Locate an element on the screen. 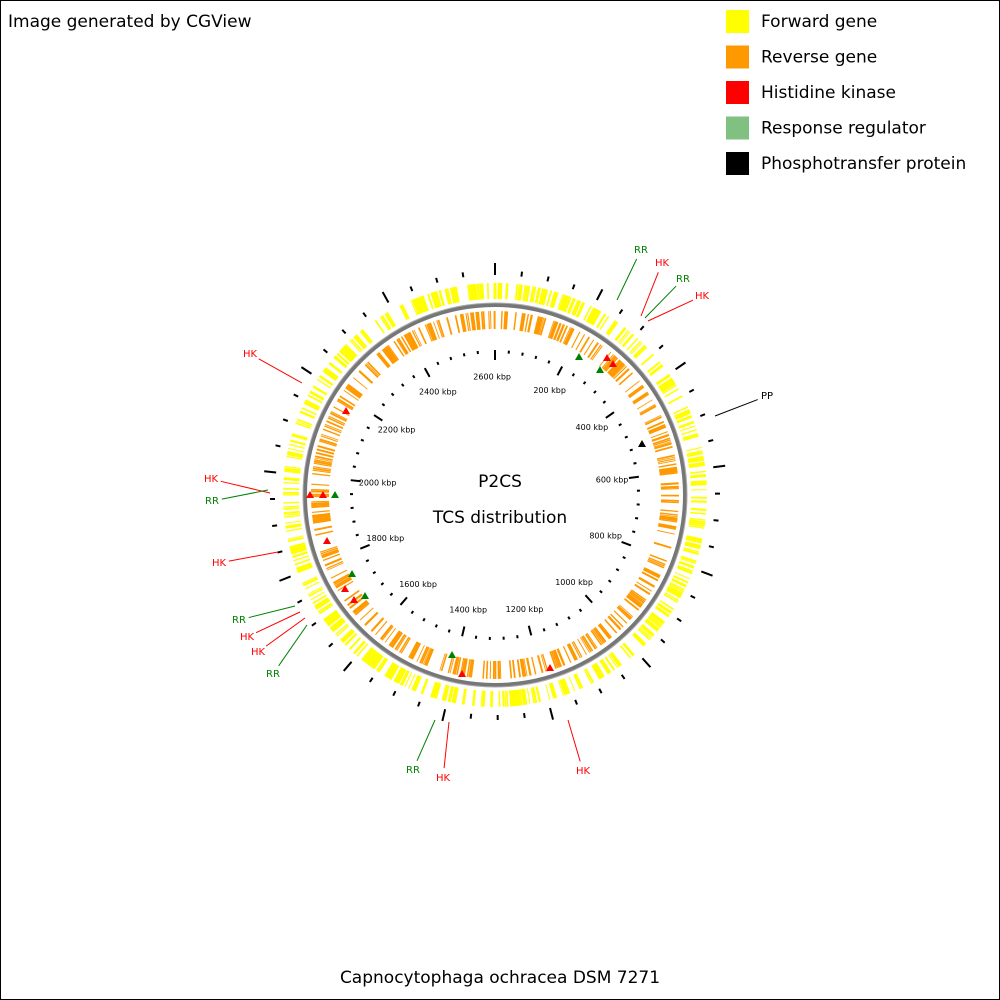  backbone-inner is located at coordinates (495, 495).